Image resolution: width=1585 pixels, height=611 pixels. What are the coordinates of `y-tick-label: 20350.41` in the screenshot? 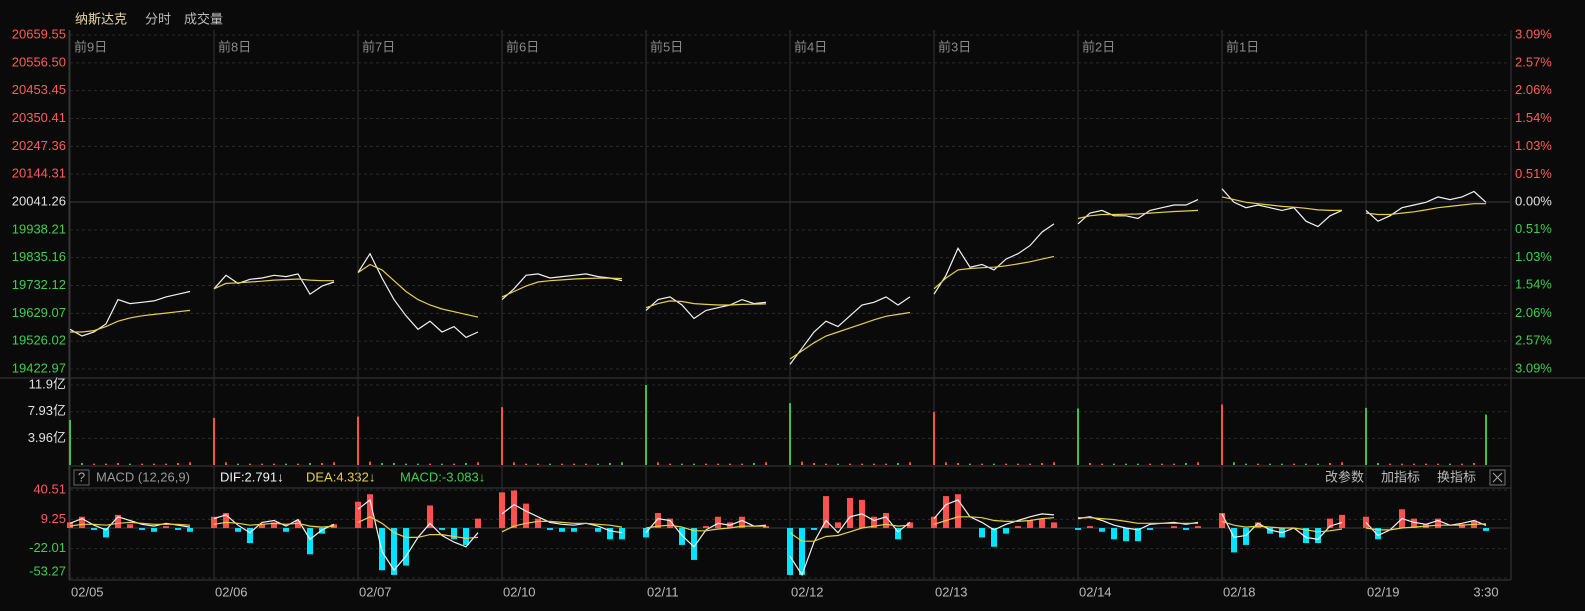 It's located at (39, 117).